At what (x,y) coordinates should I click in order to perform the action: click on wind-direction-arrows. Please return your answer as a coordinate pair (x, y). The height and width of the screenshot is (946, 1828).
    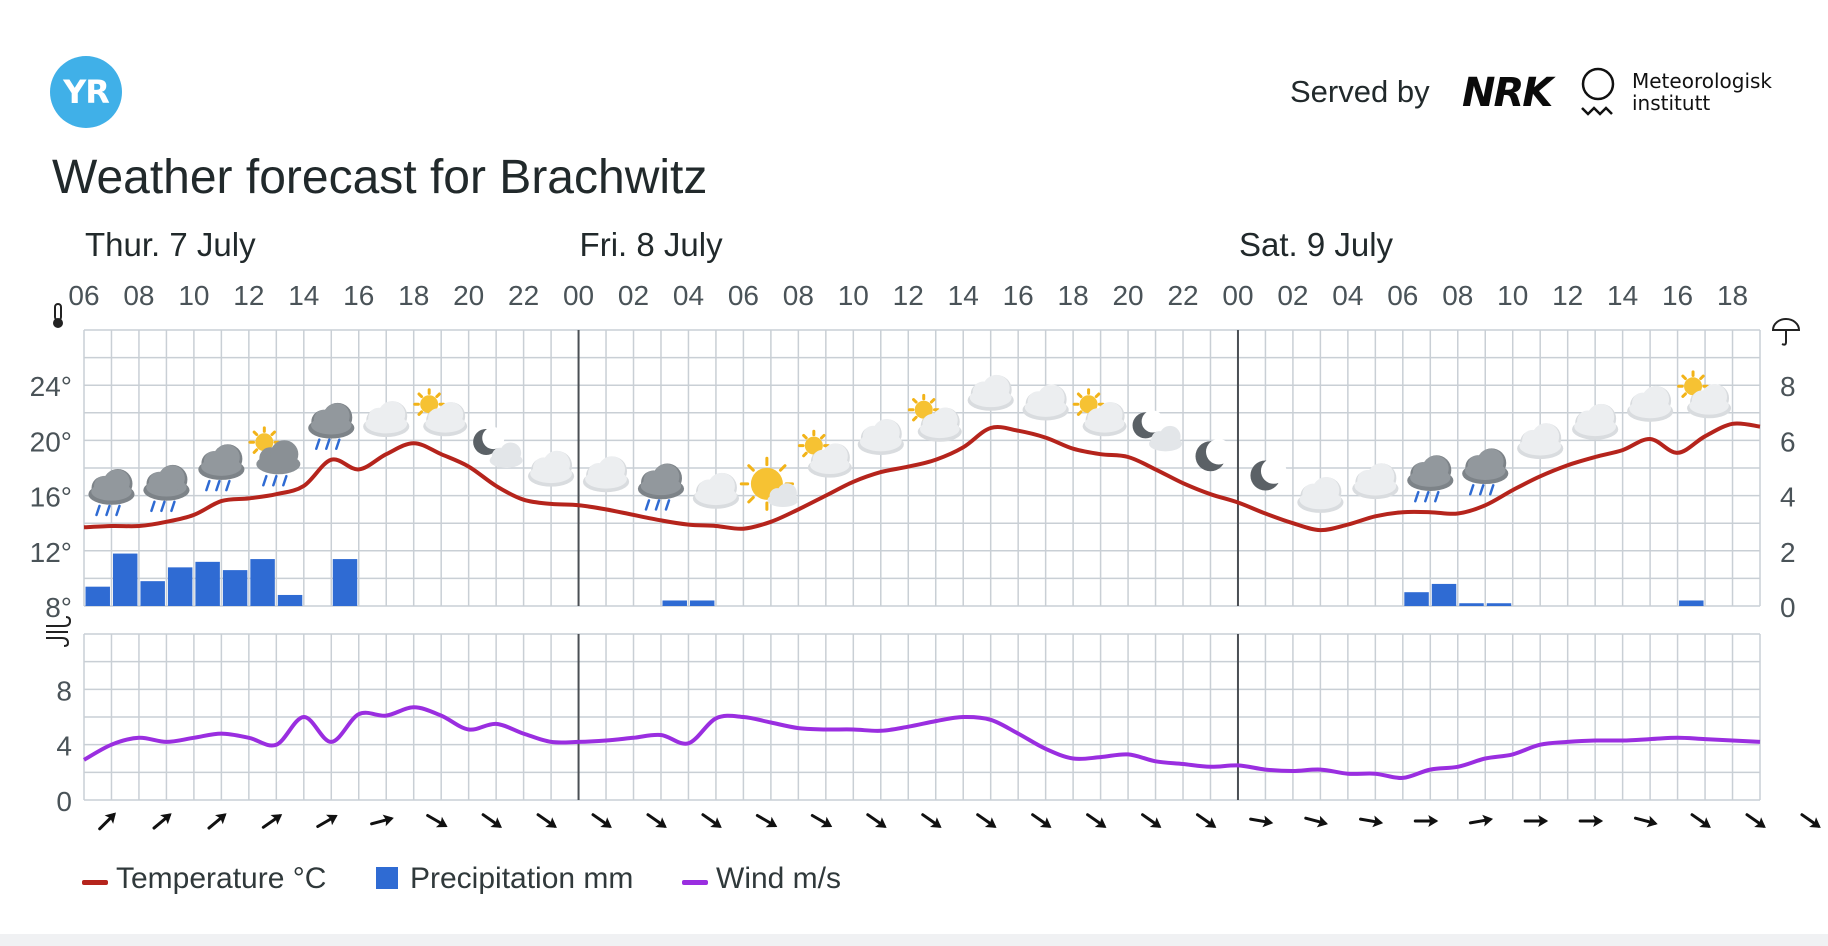
    Looking at the image, I should click on (959, 821).